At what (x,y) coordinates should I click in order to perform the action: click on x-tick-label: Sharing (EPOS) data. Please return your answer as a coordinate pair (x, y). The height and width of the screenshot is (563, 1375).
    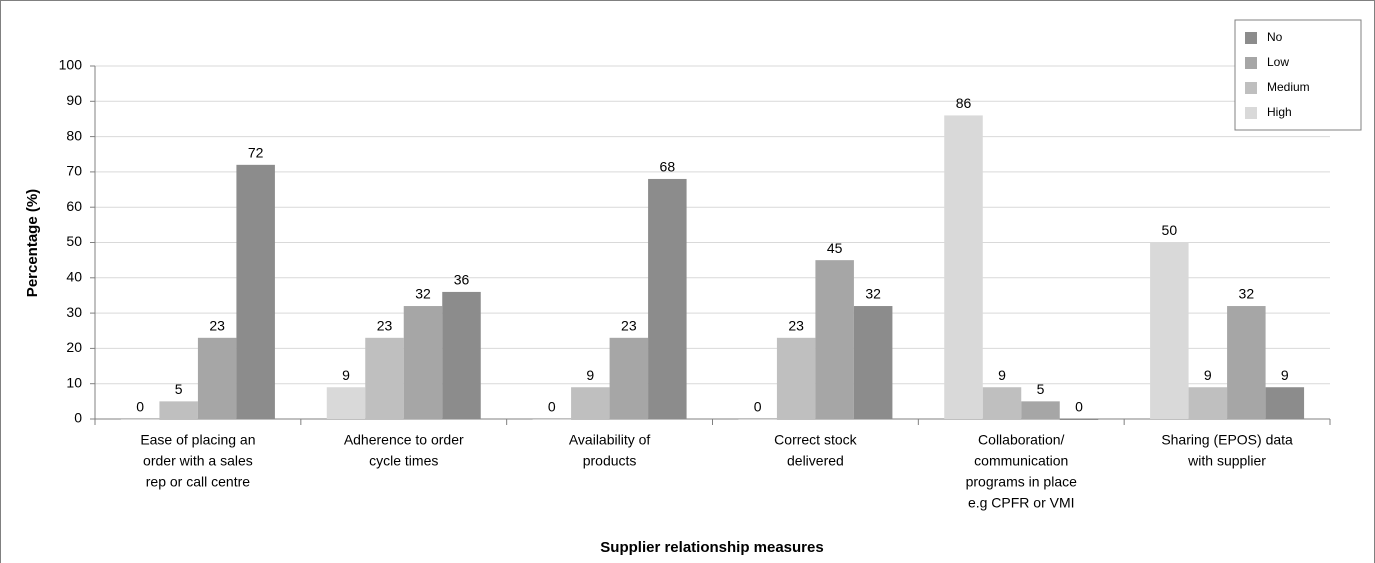
    Looking at the image, I should click on (1227, 440).